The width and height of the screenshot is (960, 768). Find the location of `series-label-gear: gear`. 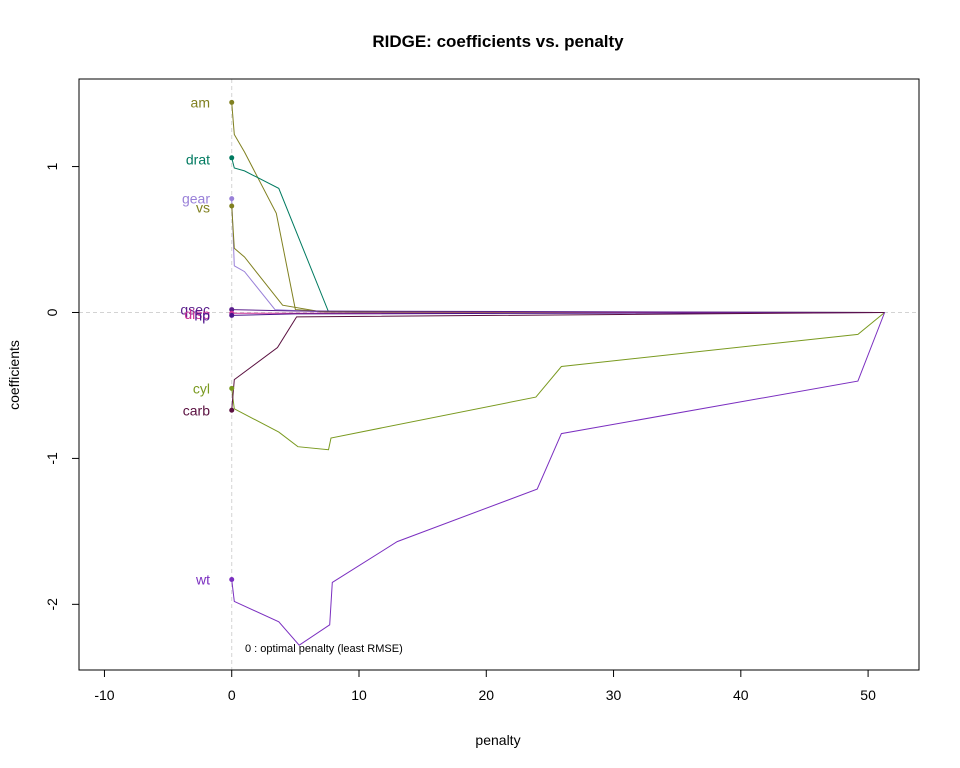

series-label-gear: gear is located at coordinates (196, 199).